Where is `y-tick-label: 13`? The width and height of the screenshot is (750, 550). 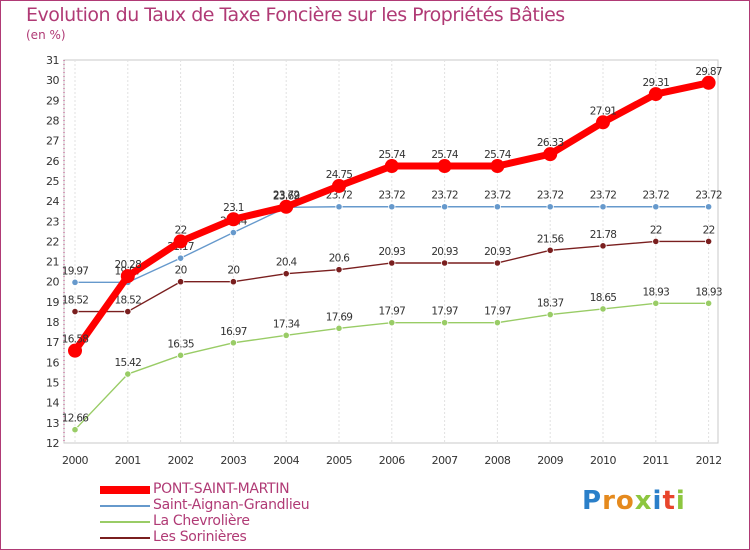 y-tick-label: 13 is located at coordinates (52, 423).